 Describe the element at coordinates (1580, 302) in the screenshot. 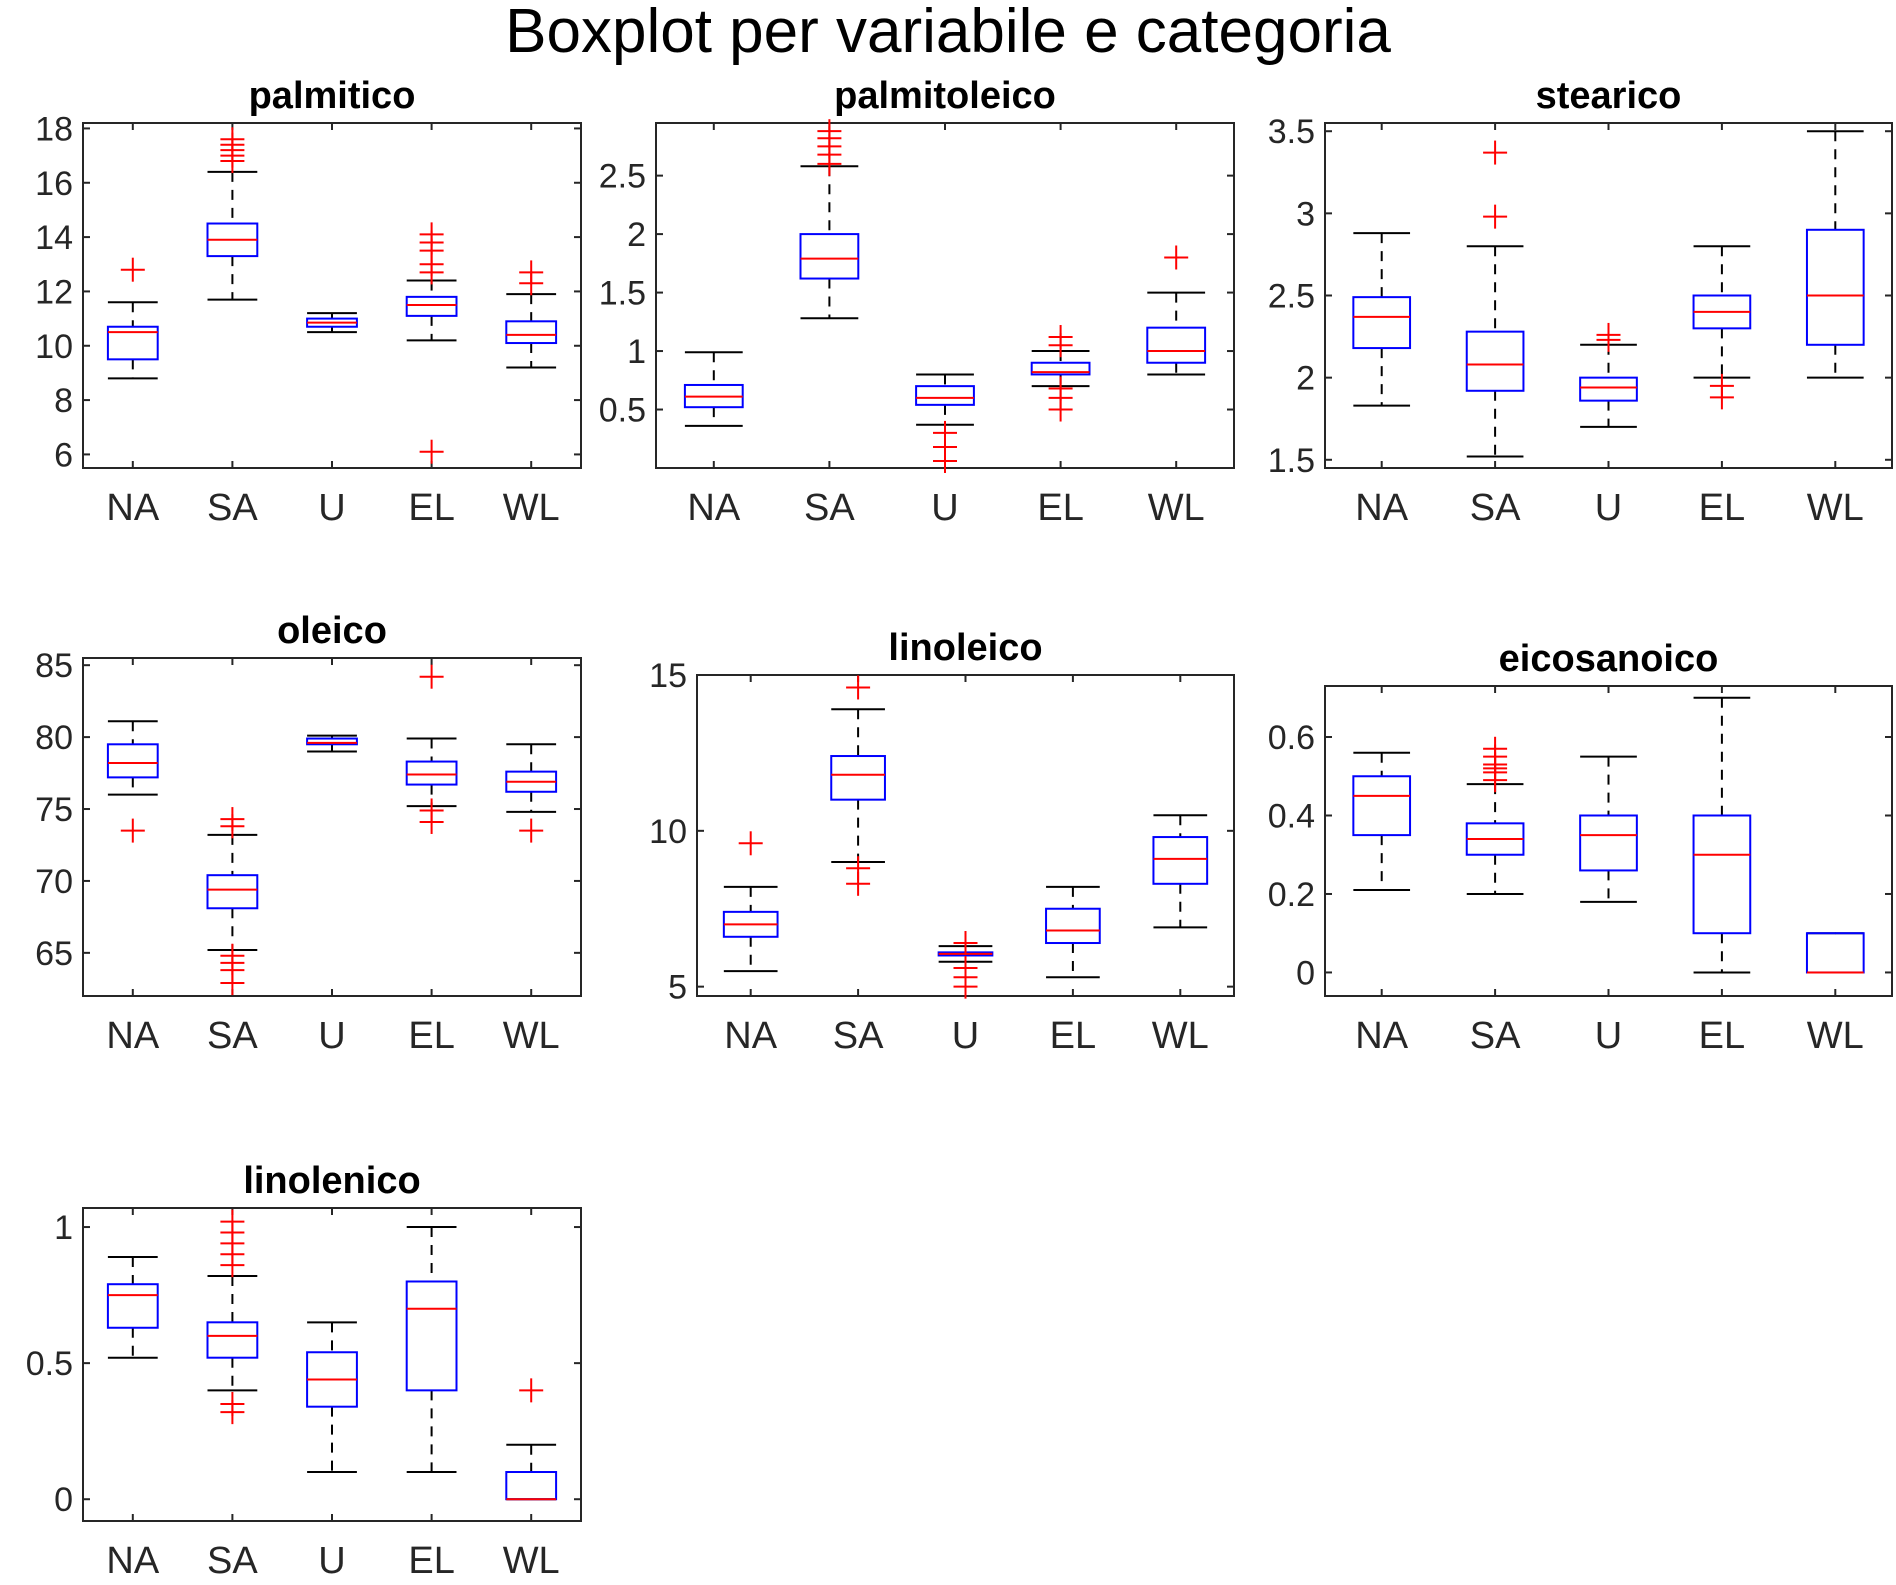

I see `panel-stearico: stearico 1.5 2 2.5 3 3.5 NA SA U EL WL` at that location.